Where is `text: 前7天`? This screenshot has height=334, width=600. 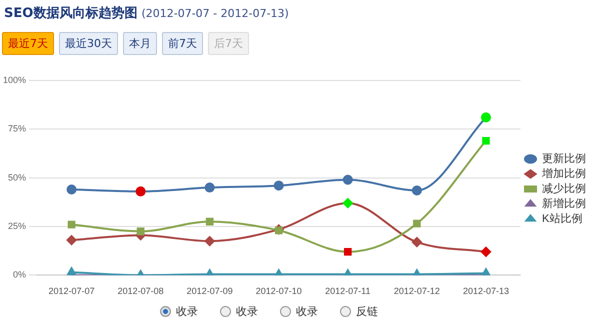
text: 前7天 is located at coordinates (182, 43).